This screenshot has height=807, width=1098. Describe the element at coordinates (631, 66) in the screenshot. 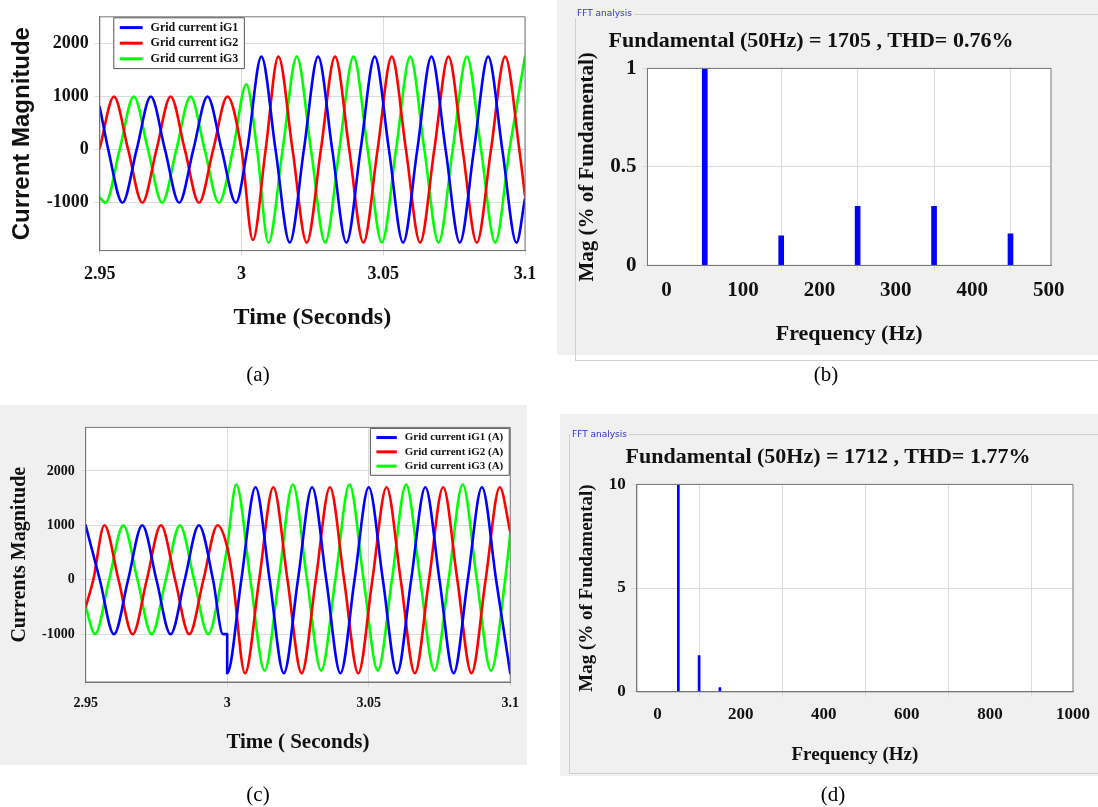

I see `y-tick-label: 1` at that location.